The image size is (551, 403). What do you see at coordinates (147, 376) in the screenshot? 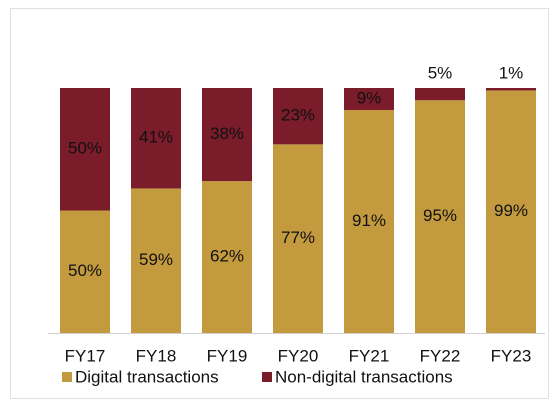
I see `legend-label: Digital transactions` at bounding box center [147, 376].